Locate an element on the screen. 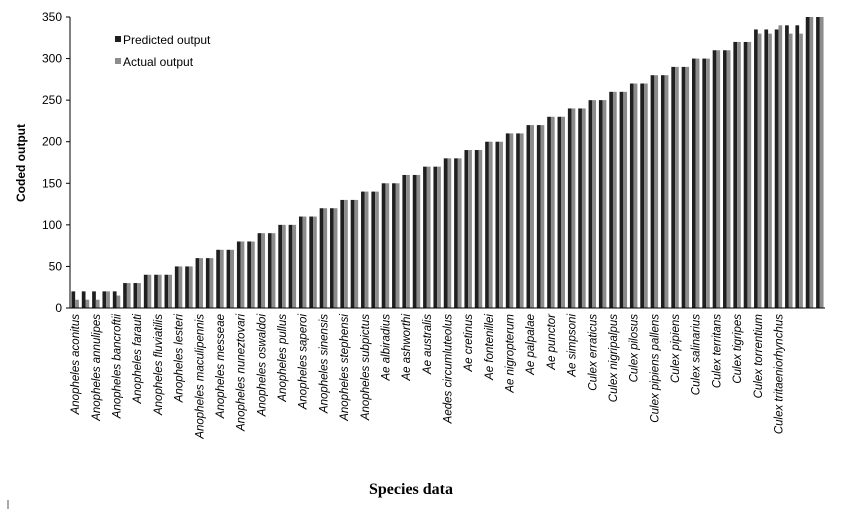 The image size is (850, 513). y-tick-label: 100 is located at coordinates (52, 225).